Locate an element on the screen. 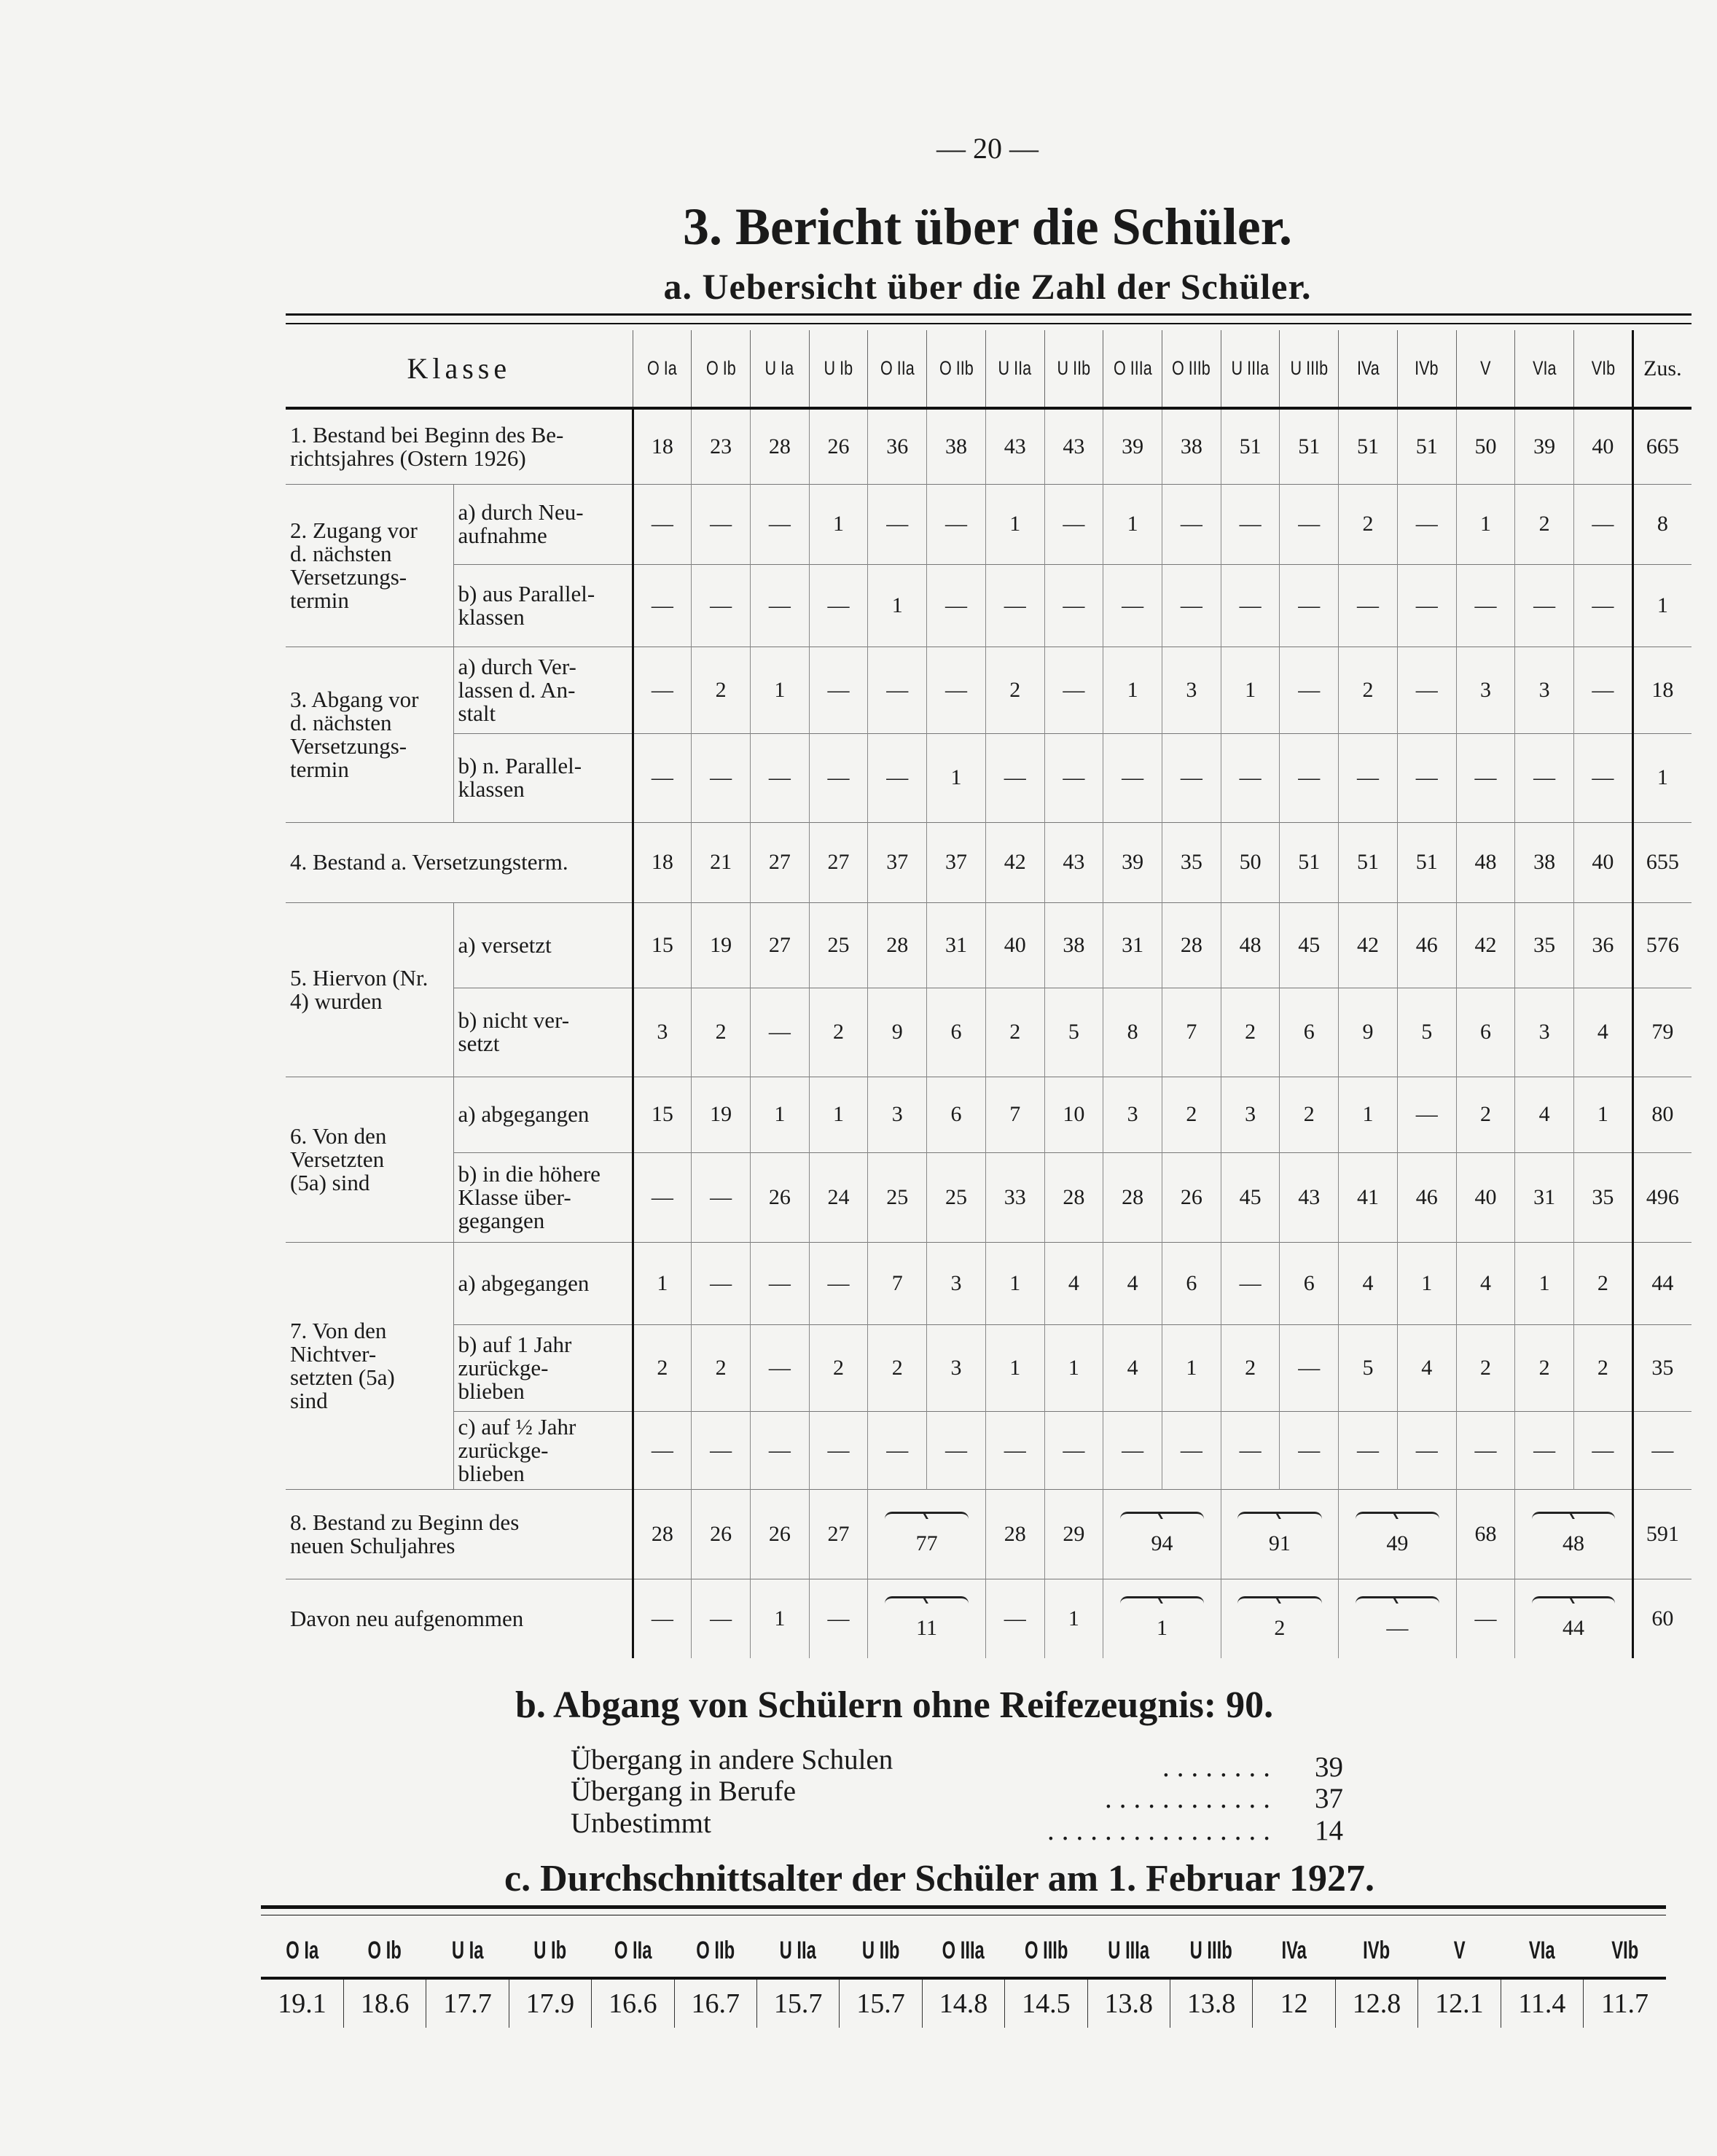  merged-value-cell: 2 is located at coordinates (1279, 1618).